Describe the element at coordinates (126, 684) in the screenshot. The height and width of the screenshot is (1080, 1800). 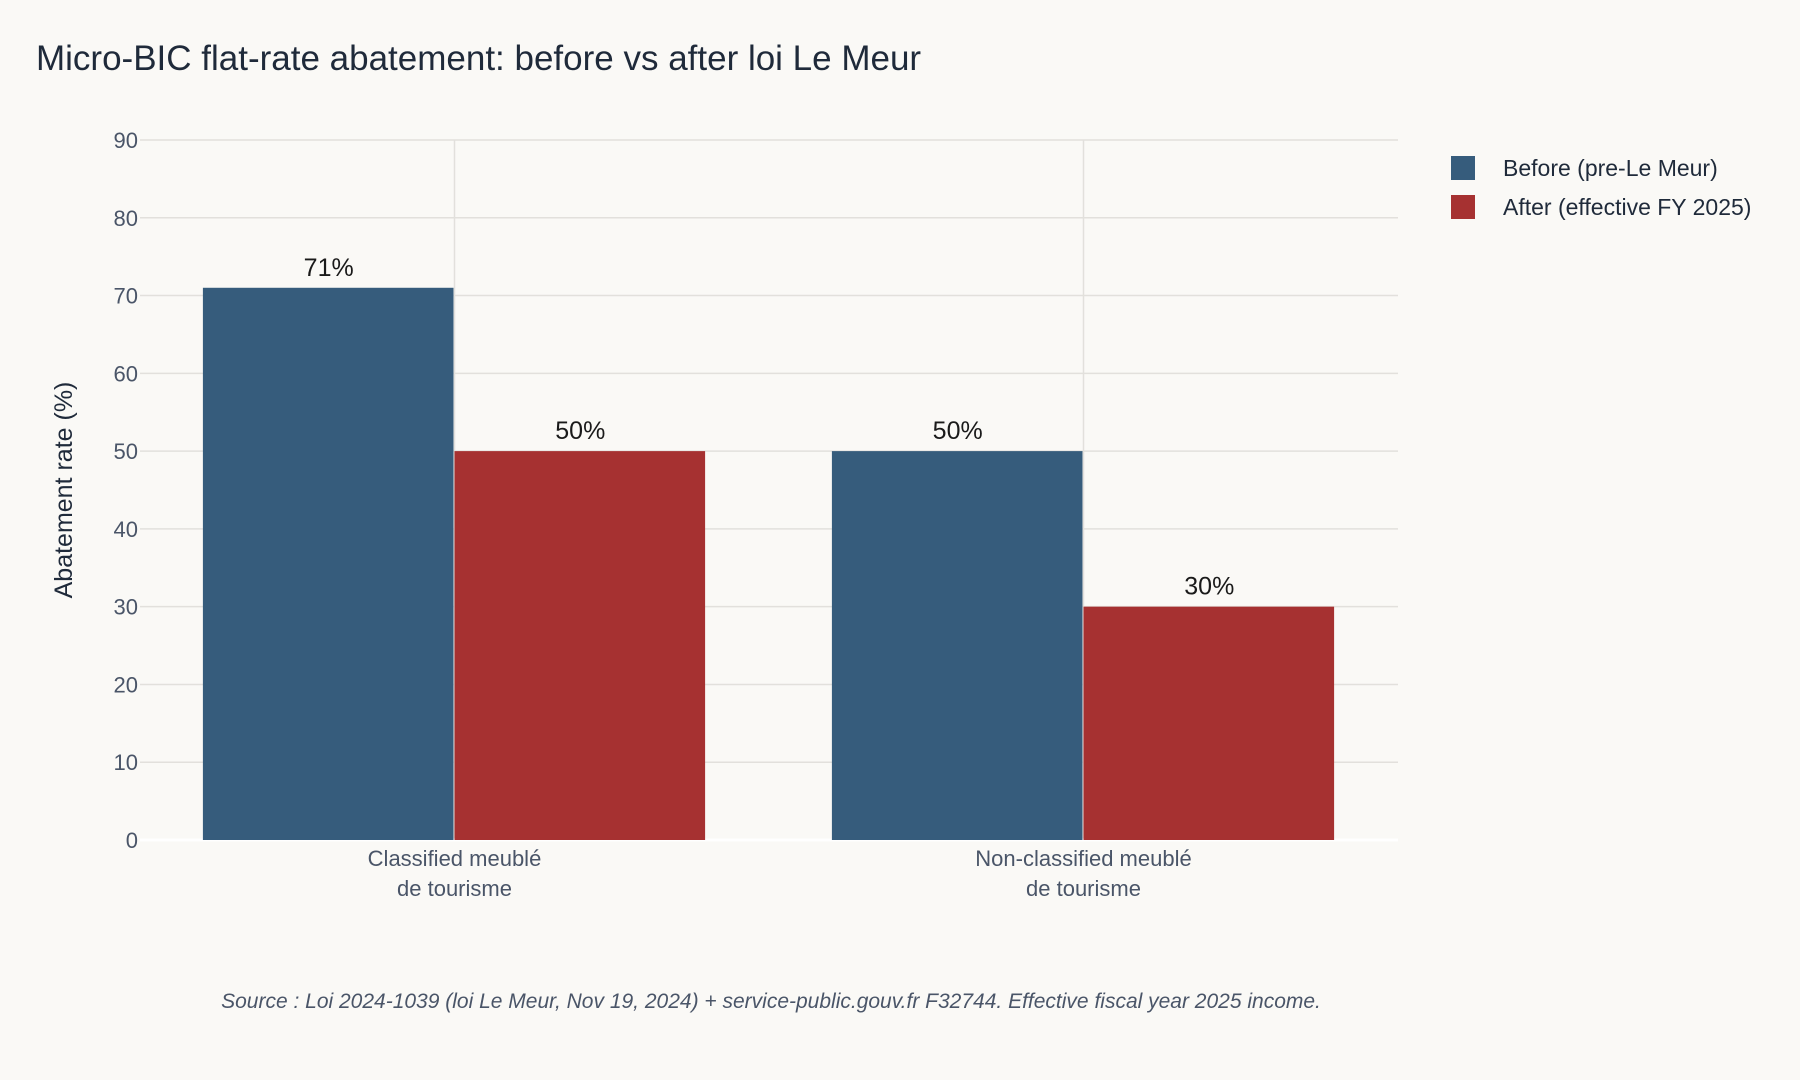
I see `y-tick-label: 20` at that location.